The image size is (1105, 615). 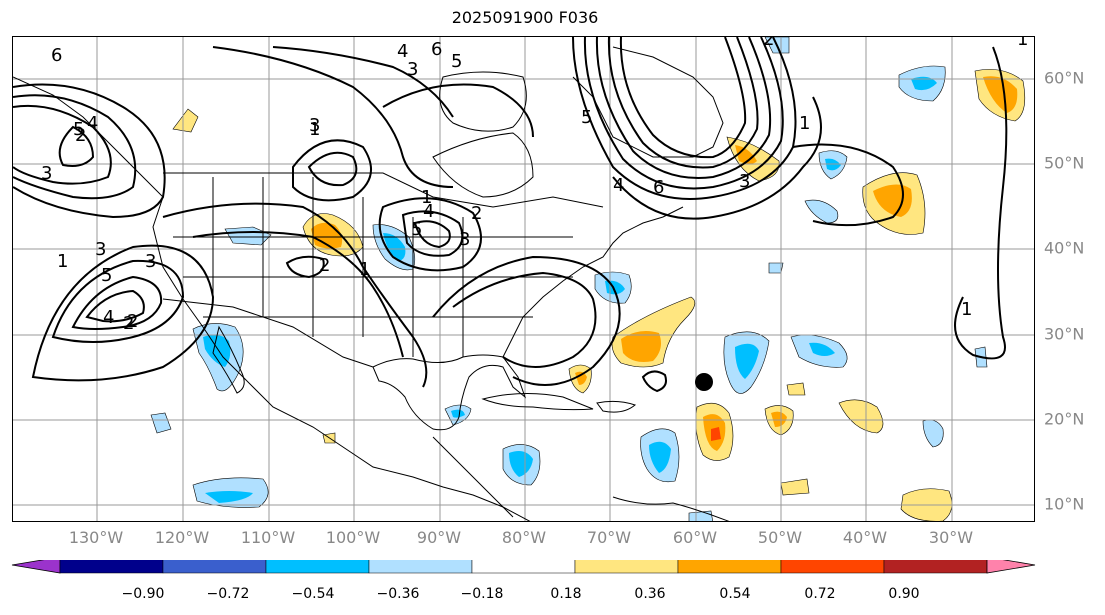 What do you see at coordinates (449, 392) in the screenshot?
I see `gulf-coast` at bounding box center [449, 392].